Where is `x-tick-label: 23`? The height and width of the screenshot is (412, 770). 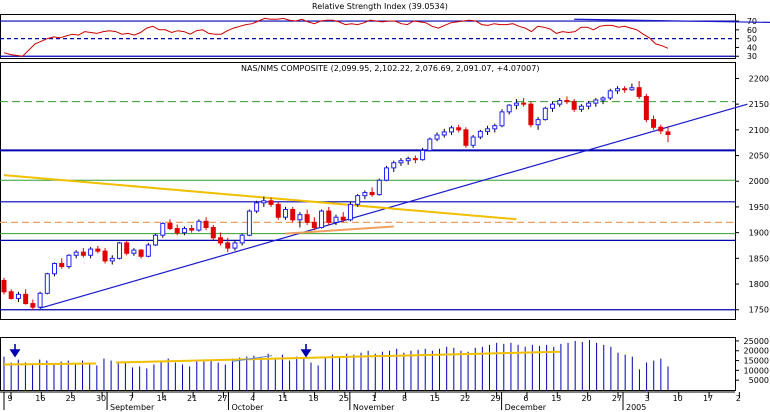
x-tick-label: 23 is located at coordinates (71, 398).